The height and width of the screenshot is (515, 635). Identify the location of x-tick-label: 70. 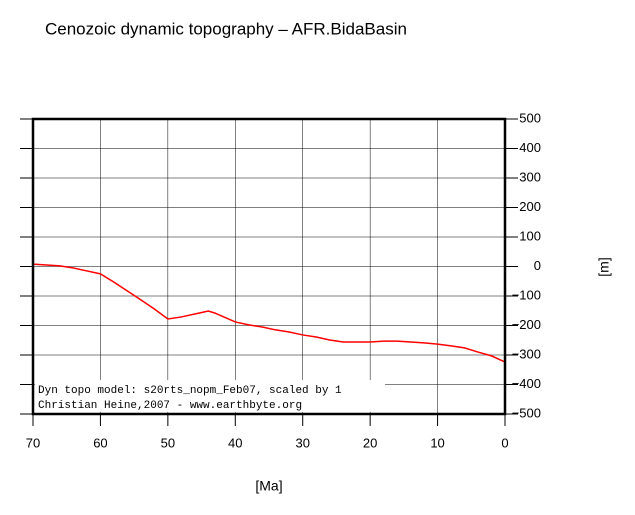
(33, 442).